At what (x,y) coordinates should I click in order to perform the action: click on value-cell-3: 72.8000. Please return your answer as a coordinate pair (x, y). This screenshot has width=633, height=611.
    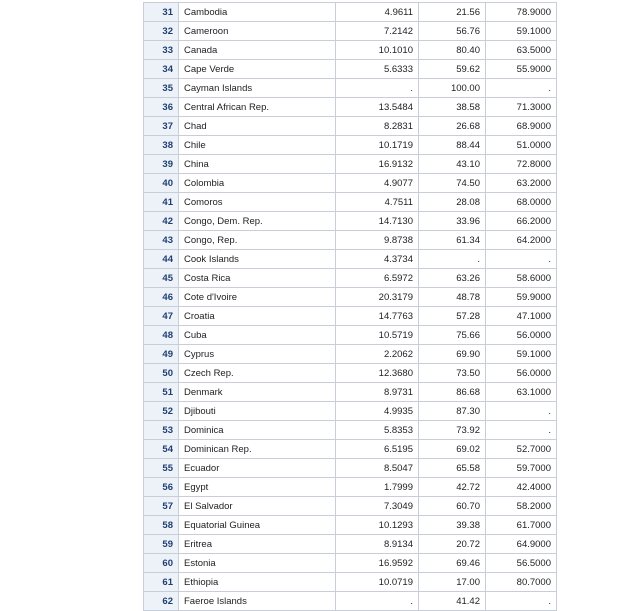
    Looking at the image, I should click on (521, 164).